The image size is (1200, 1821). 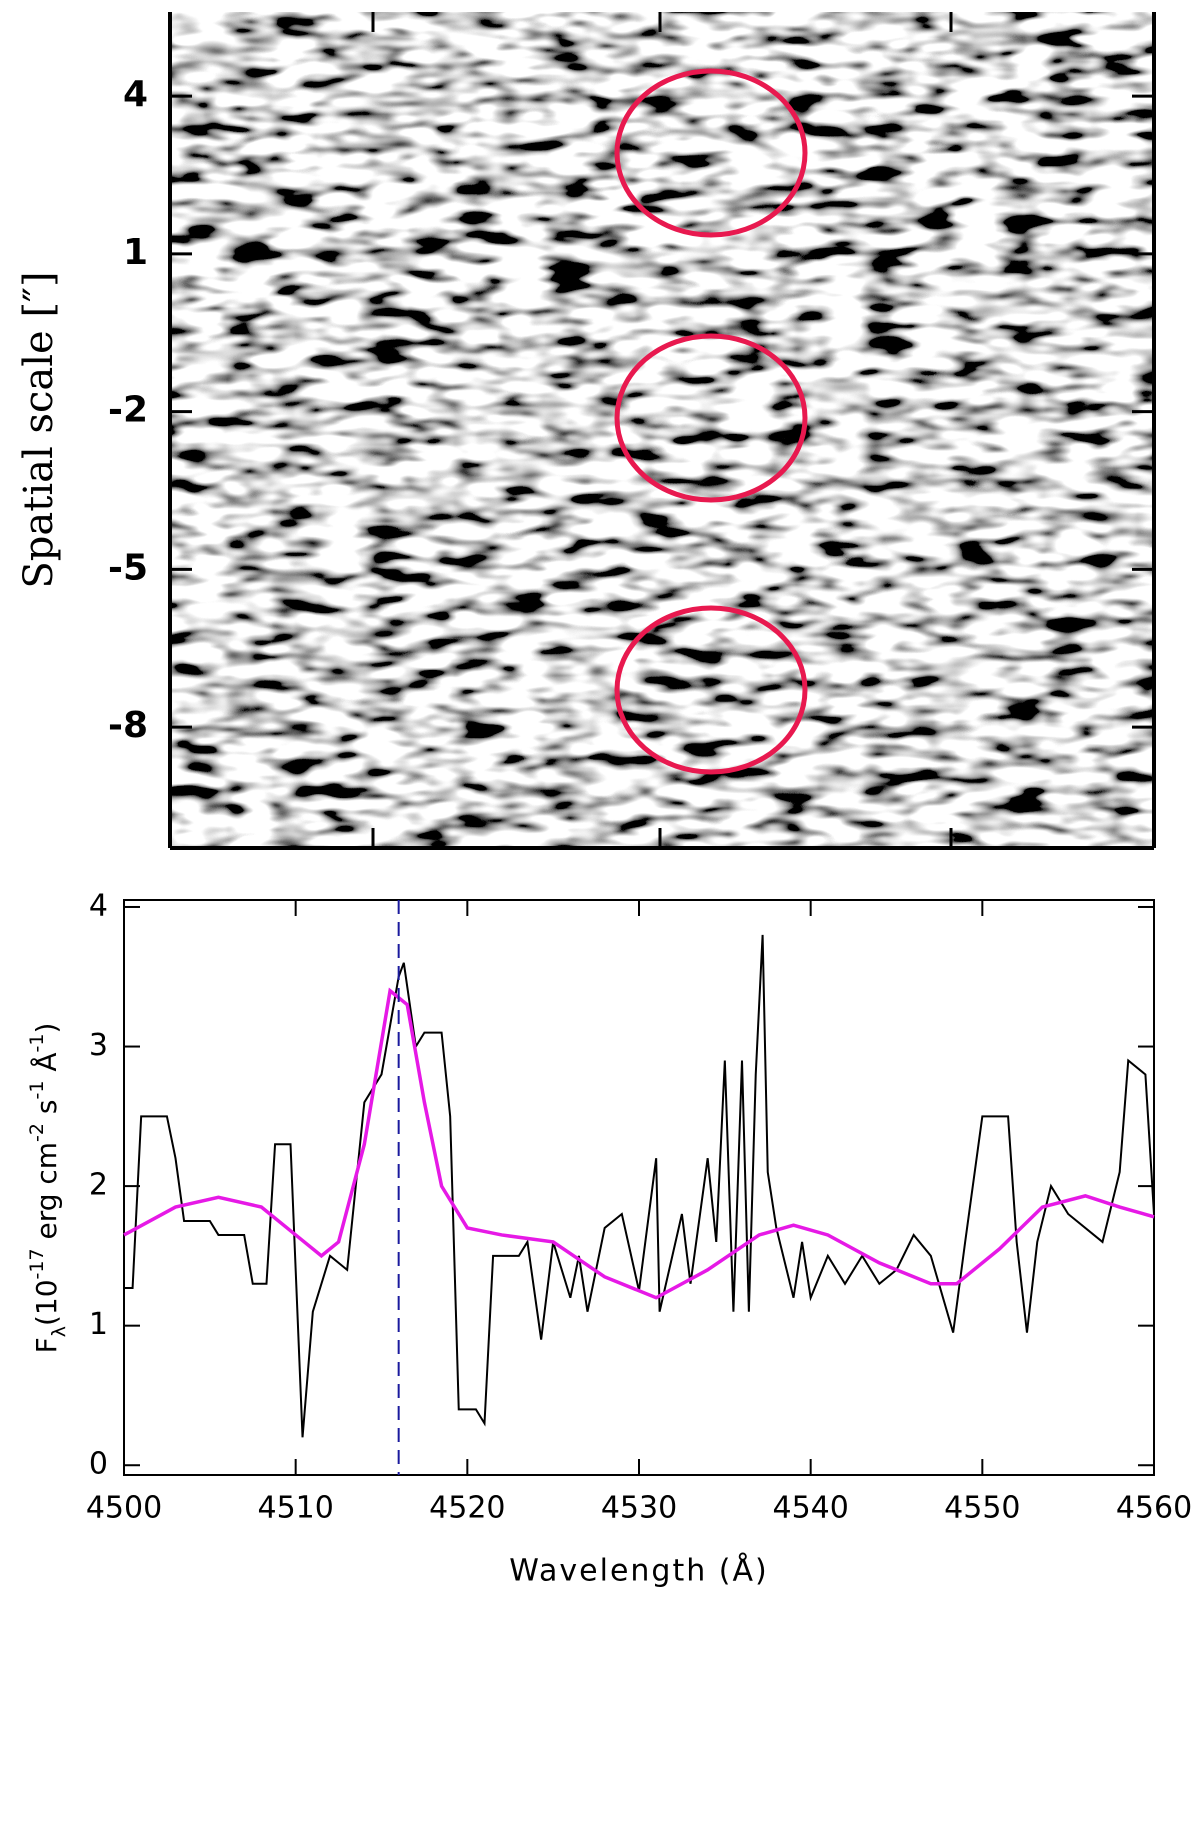 What do you see at coordinates (46, 1195) in the screenshot?
I see `y-axis-label-part: erg cm` at bounding box center [46, 1195].